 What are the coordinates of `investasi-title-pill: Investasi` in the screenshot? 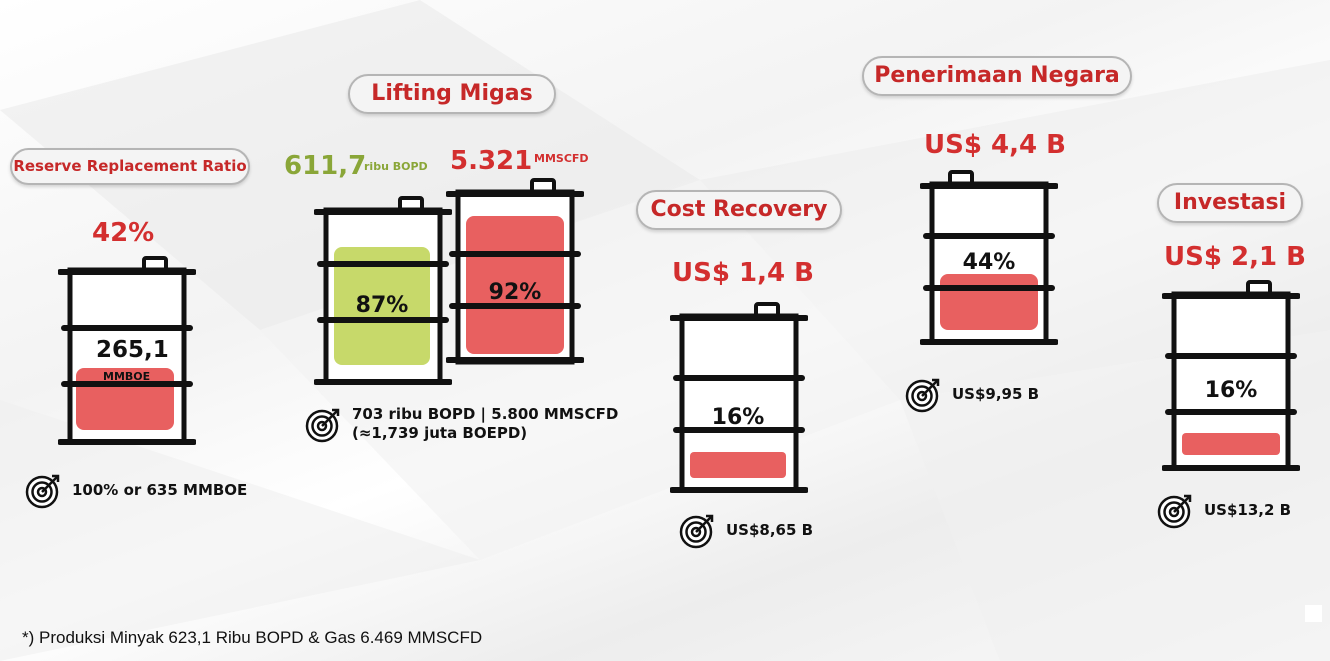 It's located at (1230, 203).